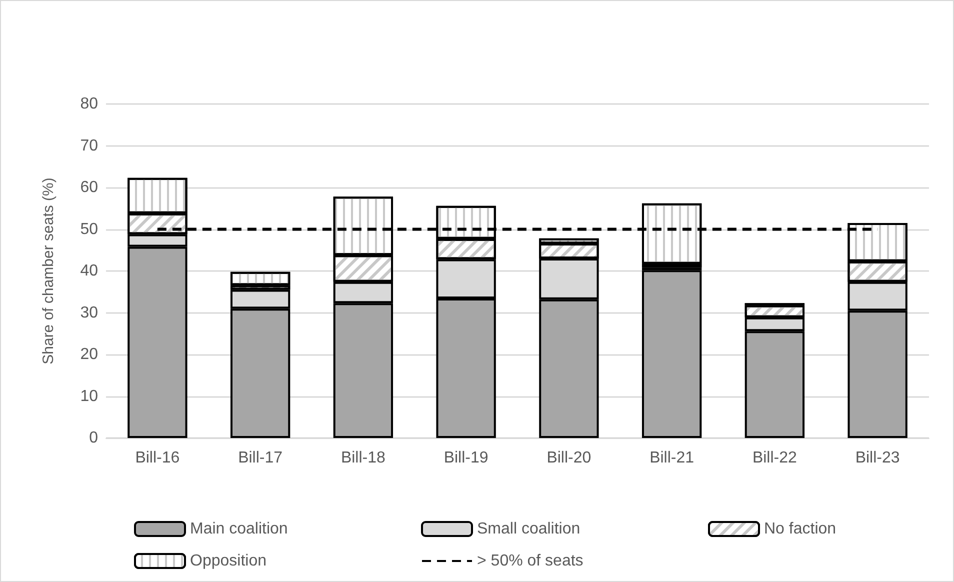 Image resolution: width=954 pixels, height=582 pixels. I want to click on x-tick-label: Bill-16, so click(157, 458).